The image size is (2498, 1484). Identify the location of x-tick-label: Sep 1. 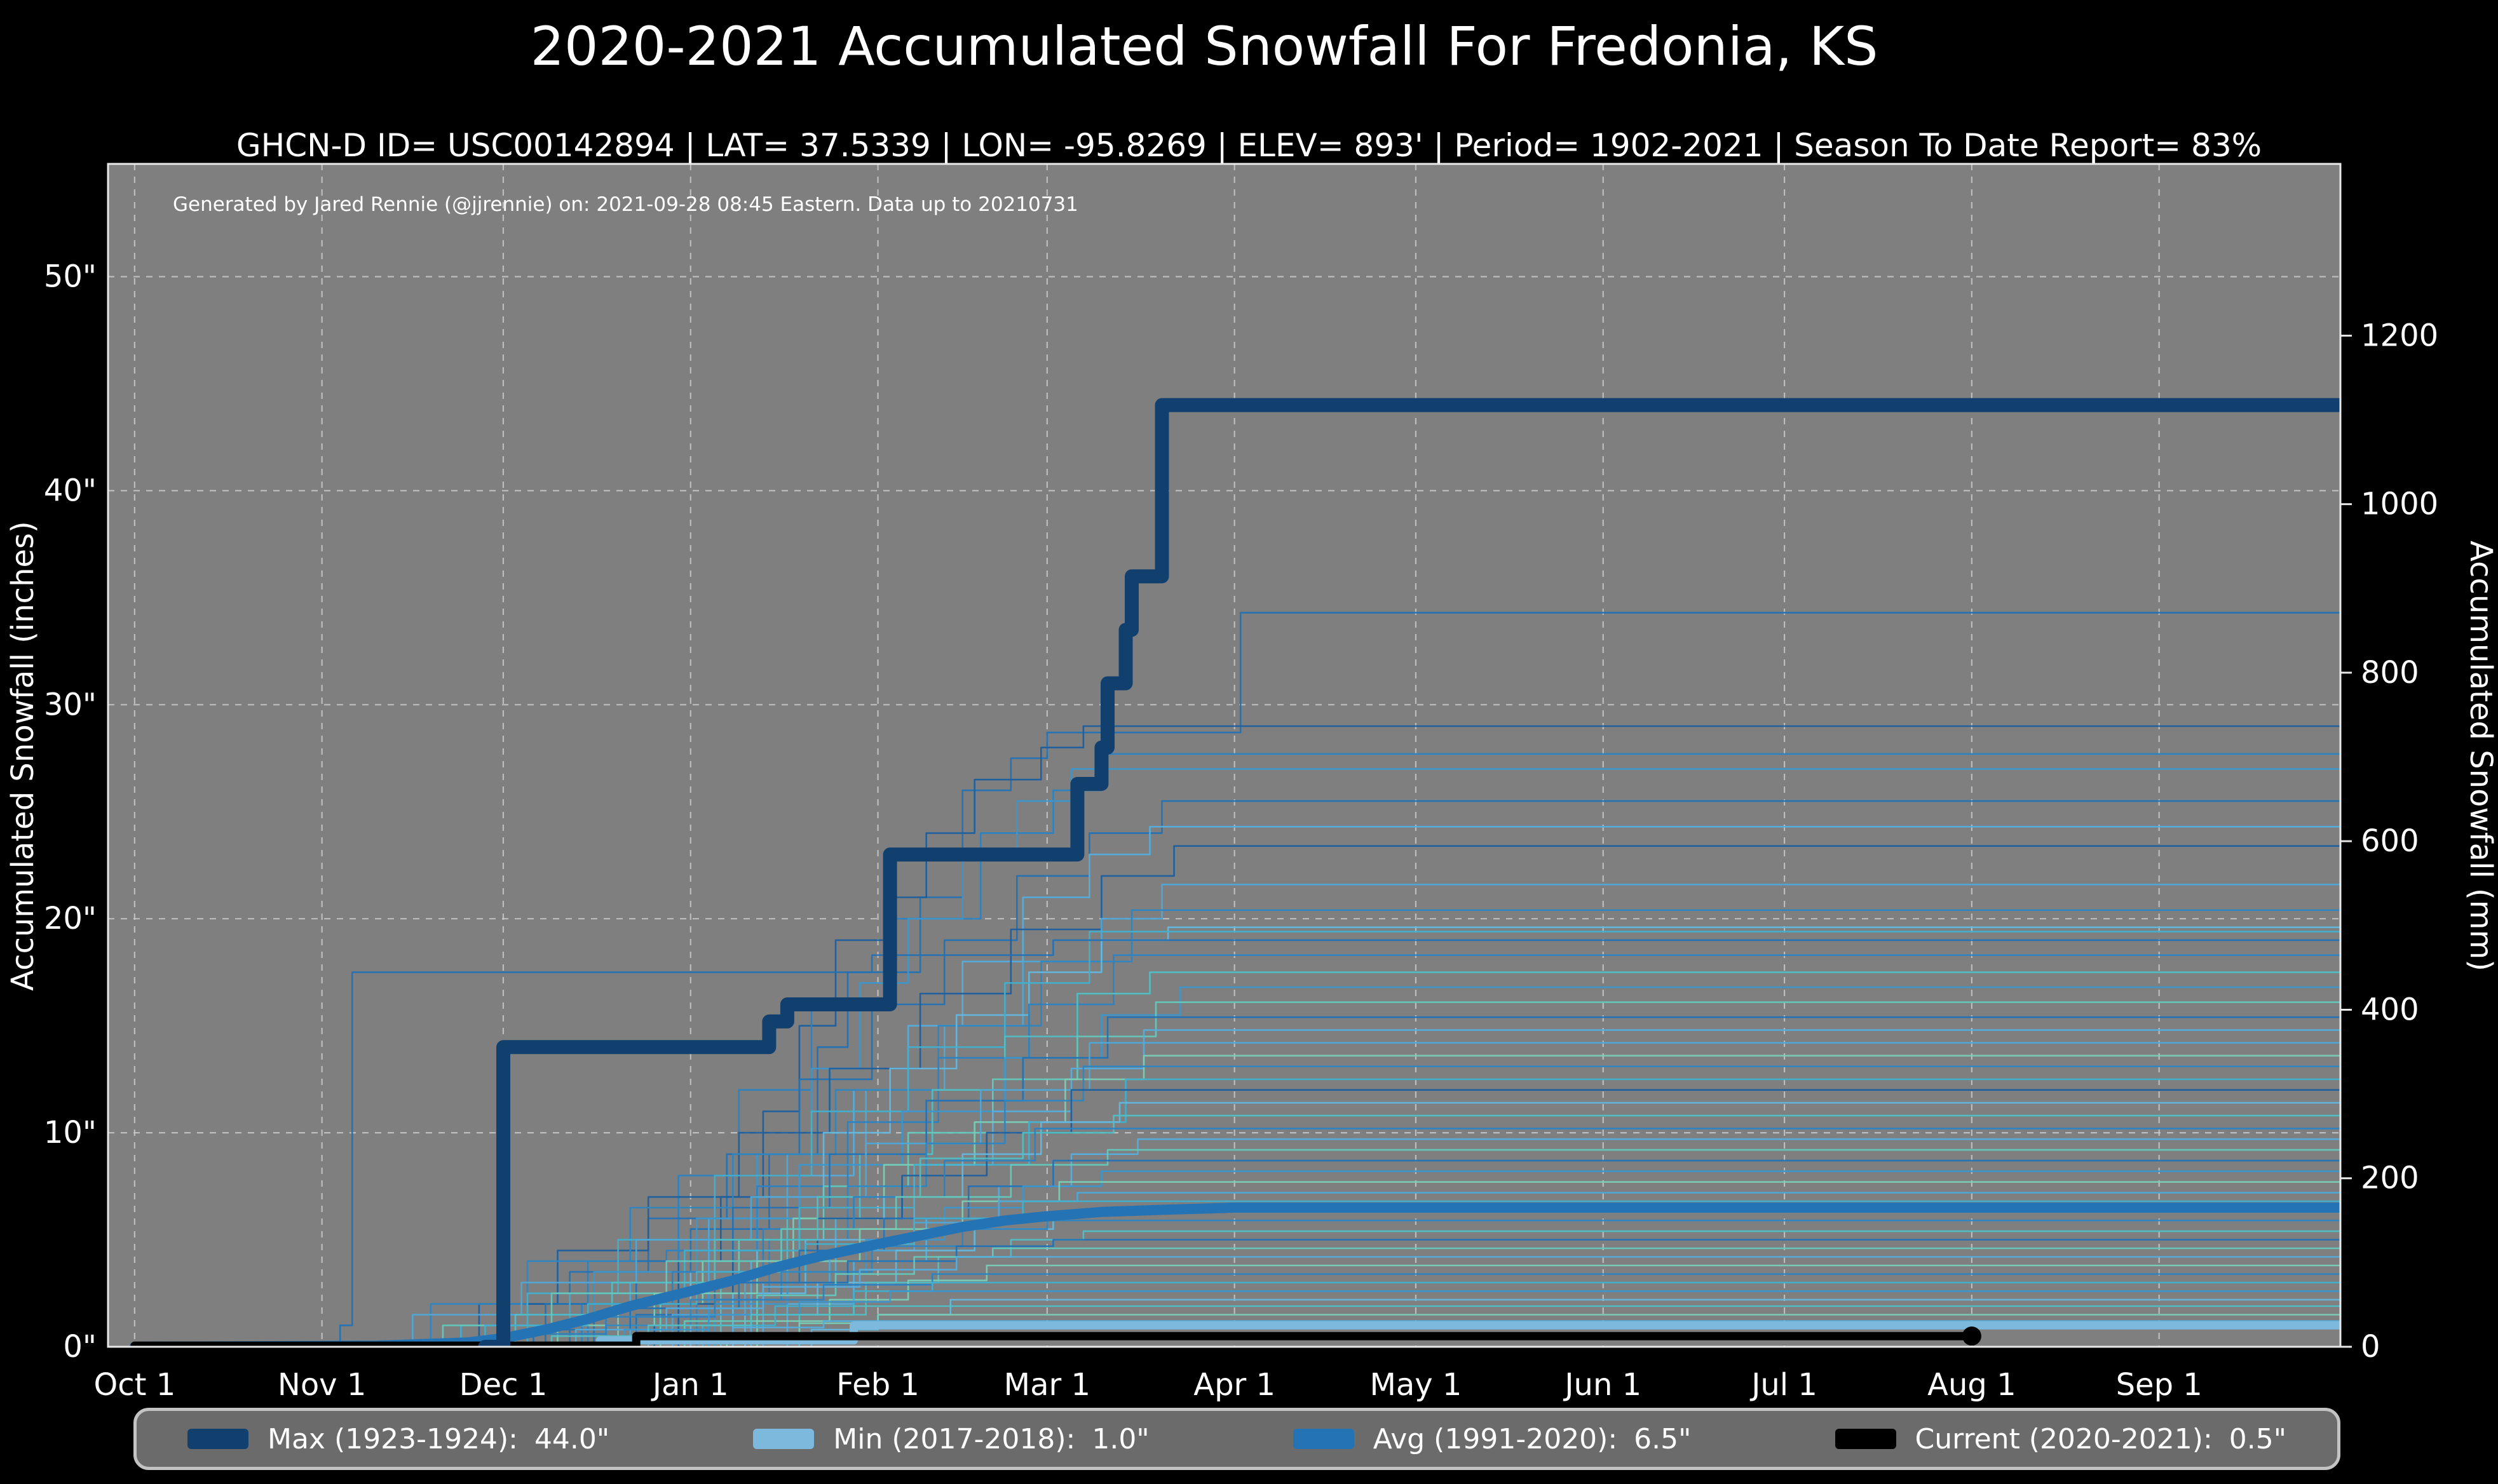
(2159, 1385).